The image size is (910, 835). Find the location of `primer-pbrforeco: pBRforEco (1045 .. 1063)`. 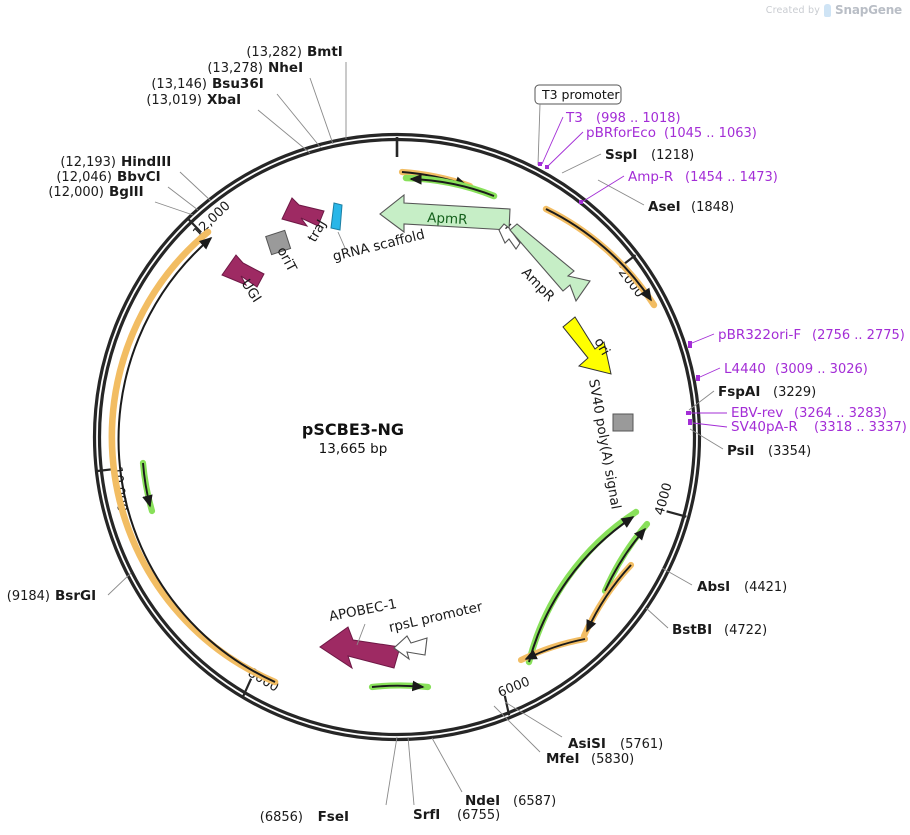

primer-pbrforeco: pBRforEco (1045 .. 1063) is located at coordinates (651, 147).